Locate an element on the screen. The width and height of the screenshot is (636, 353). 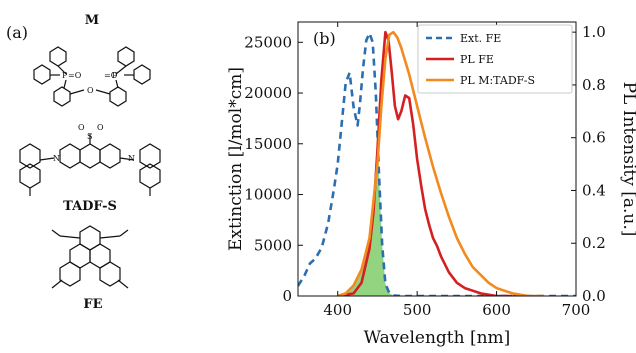
legend-label: PL M:TADF-S is located at coordinates (497, 80).